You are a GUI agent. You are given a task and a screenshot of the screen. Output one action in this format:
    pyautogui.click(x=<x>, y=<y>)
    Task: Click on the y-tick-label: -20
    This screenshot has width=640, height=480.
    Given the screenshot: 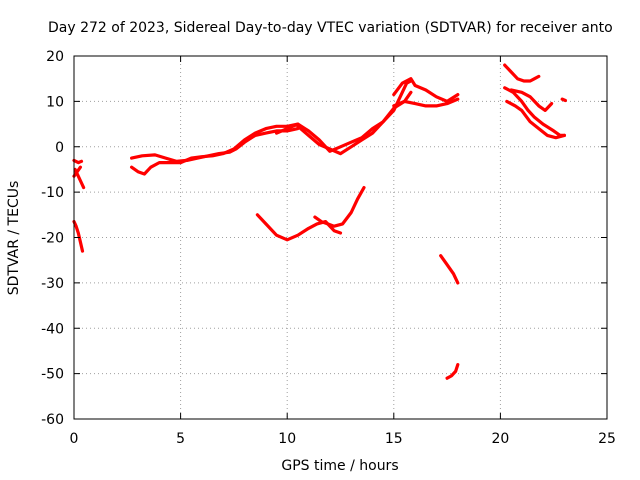 What is the action you would take?
    pyautogui.click(x=52, y=239)
    